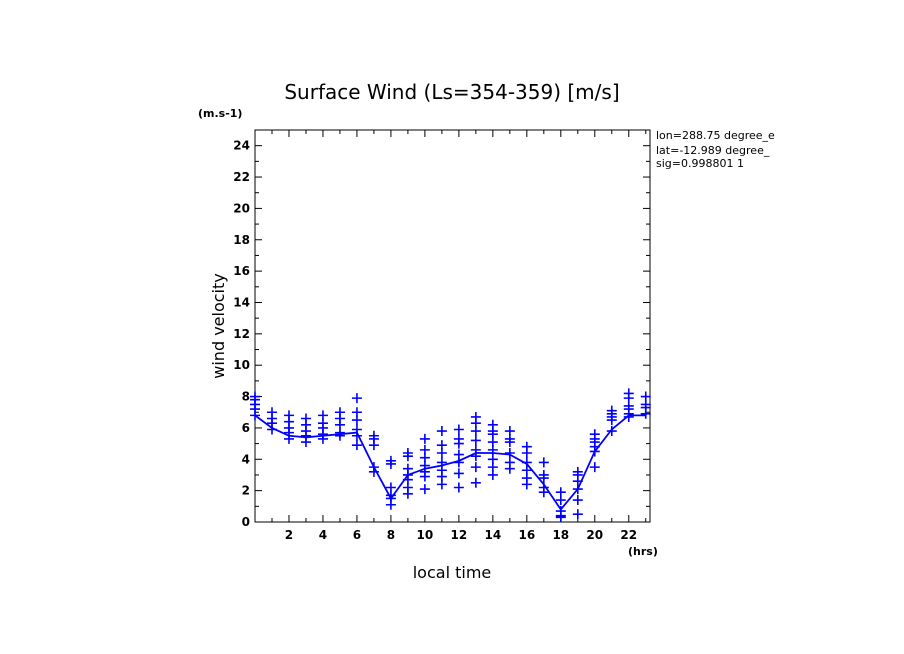 The height and width of the screenshot is (654, 904). What do you see at coordinates (246, 491) in the screenshot?
I see `y-tick-label: 2` at bounding box center [246, 491].